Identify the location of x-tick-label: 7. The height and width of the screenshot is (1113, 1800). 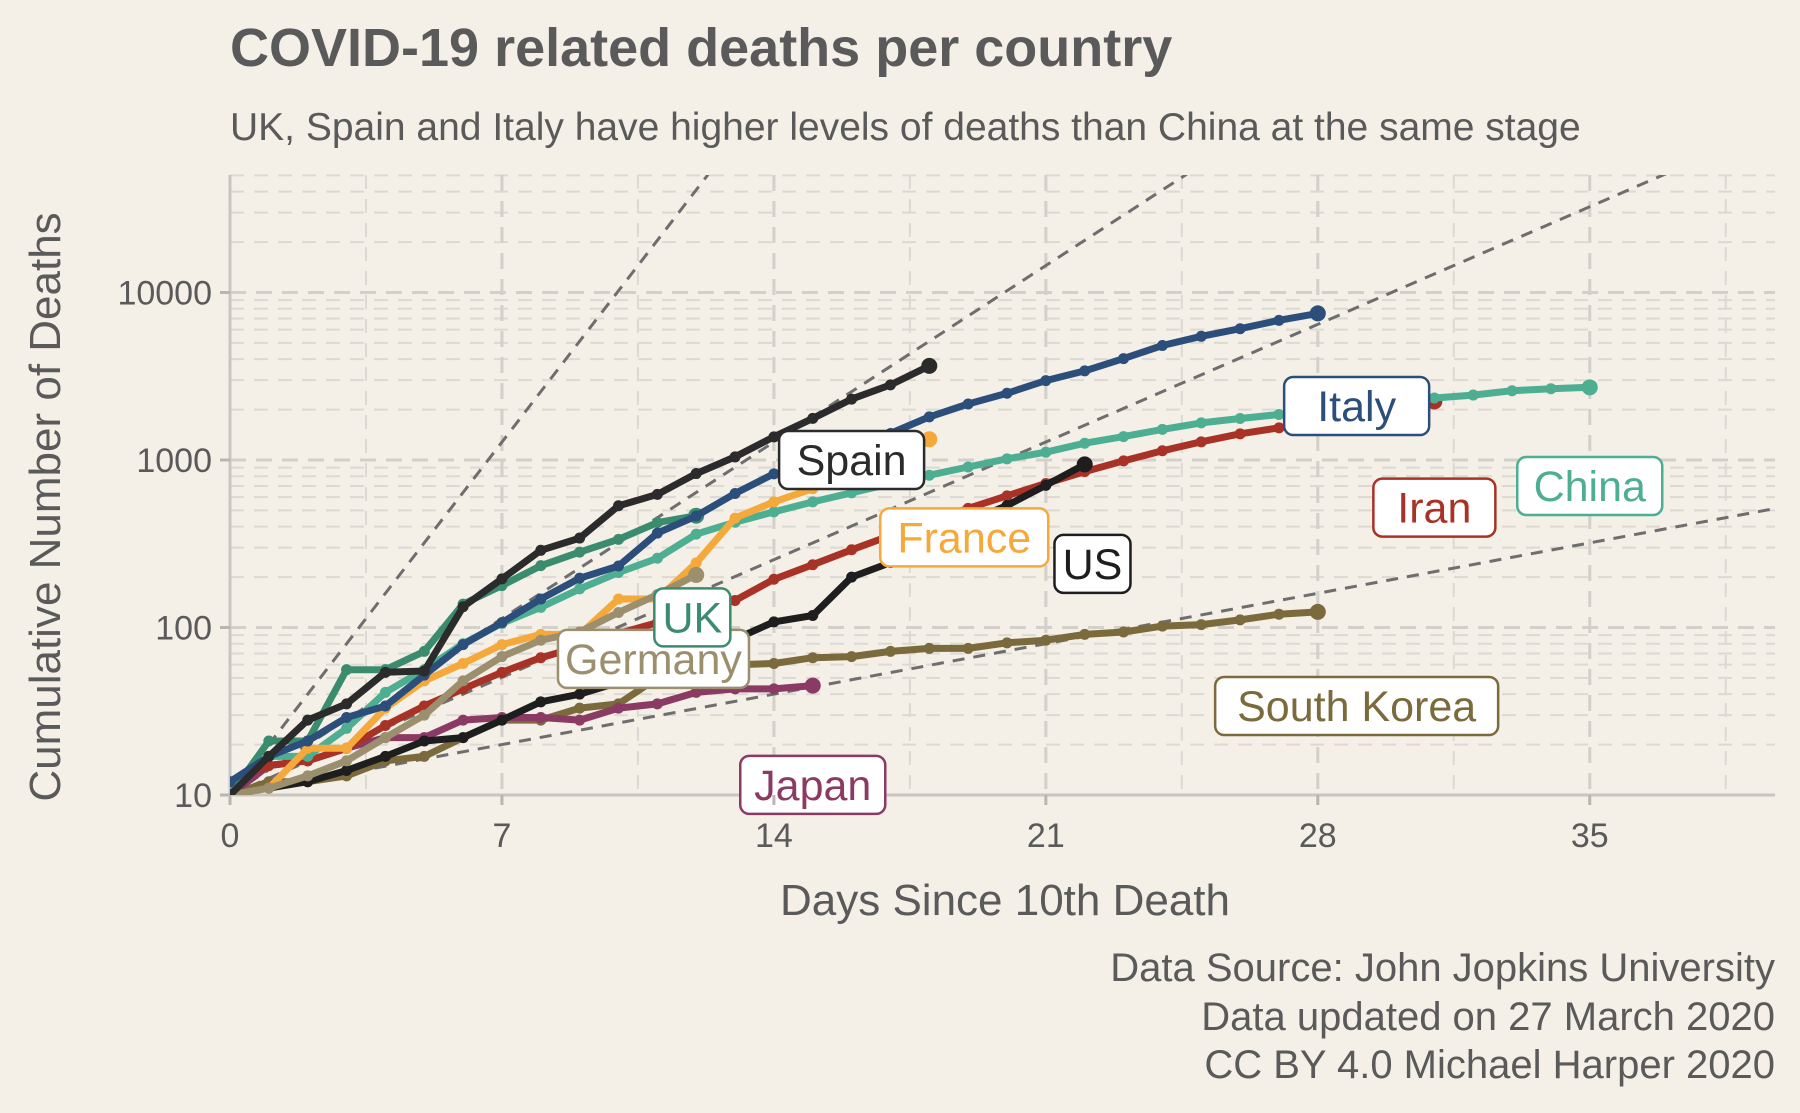
(501, 836).